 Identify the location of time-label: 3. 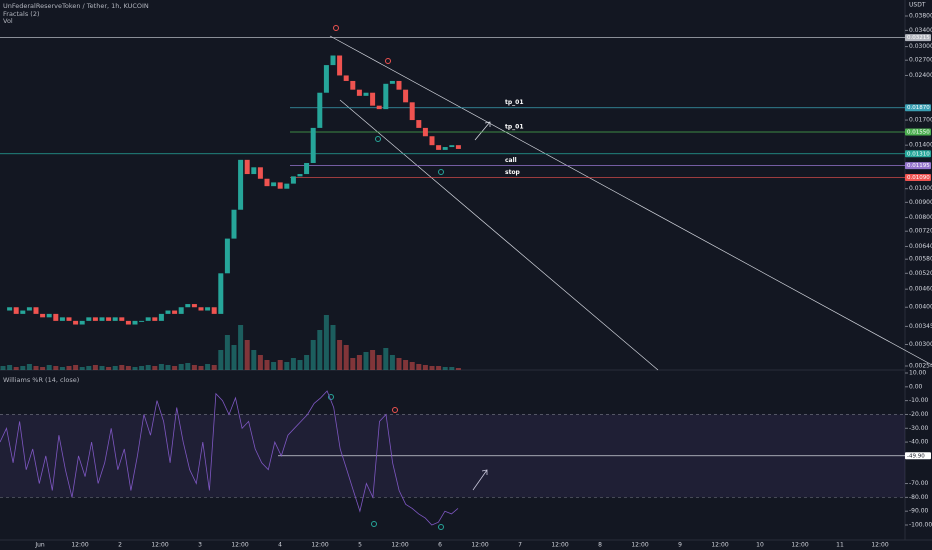
(200, 545).